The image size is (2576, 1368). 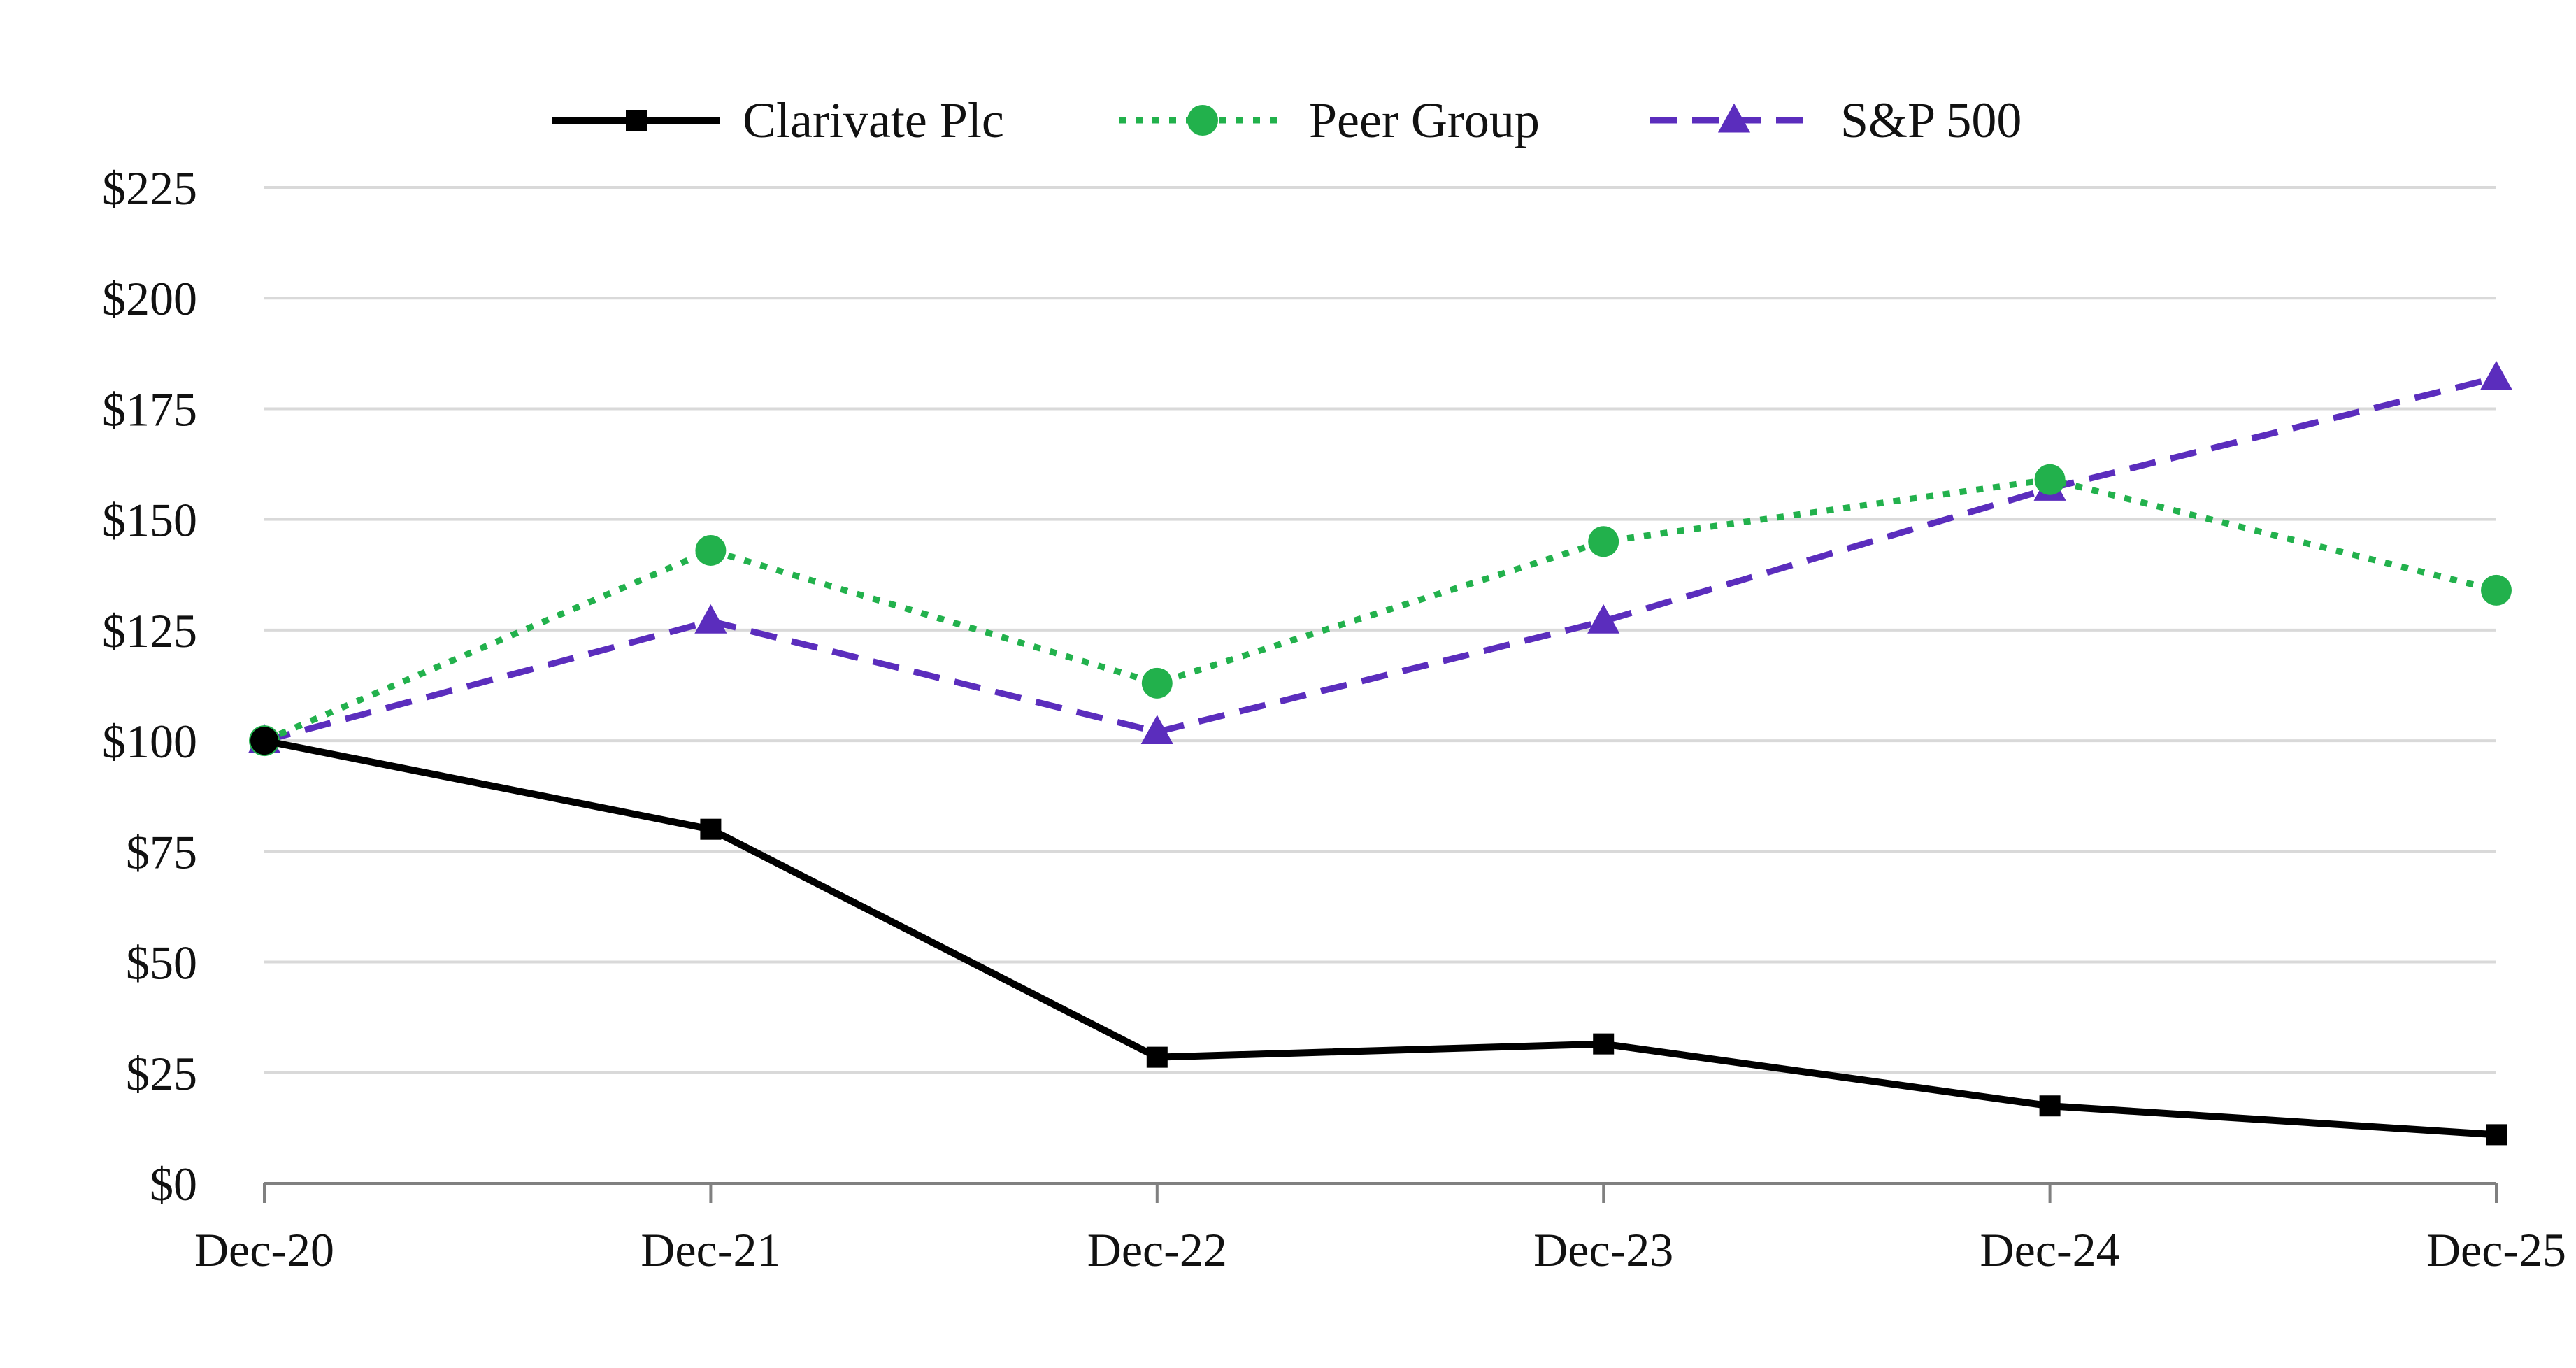 What do you see at coordinates (1157, 1249) in the screenshot?
I see `x-tick-label: Dec-22` at bounding box center [1157, 1249].